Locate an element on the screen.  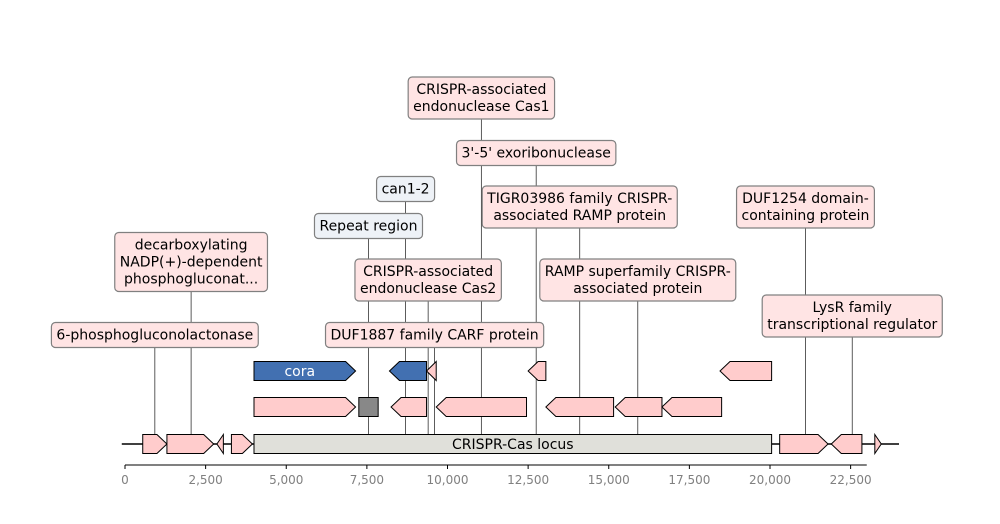
x-tick-label: 15,000 is located at coordinates (609, 480).